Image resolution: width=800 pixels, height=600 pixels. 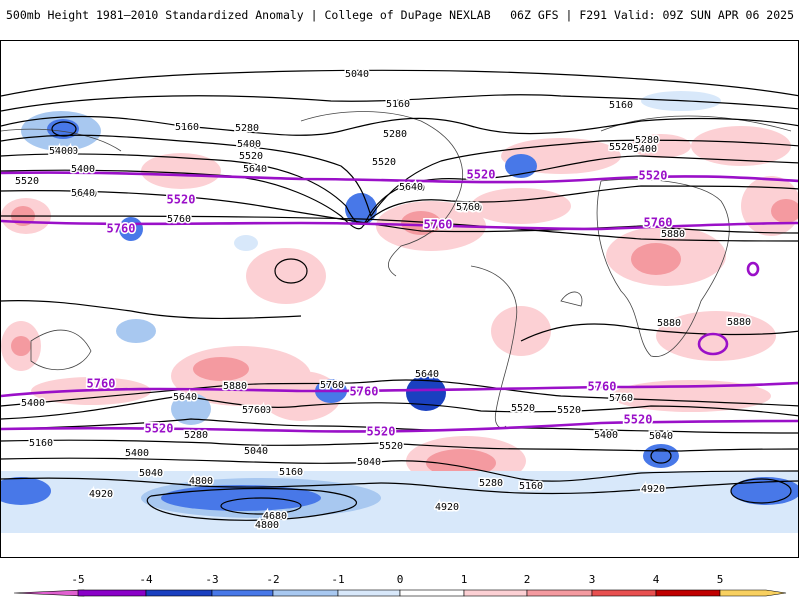 What do you see at coordinates (753, 593) in the screenshot?
I see `colorbar-max-arrow` at bounding box center [753, 593].